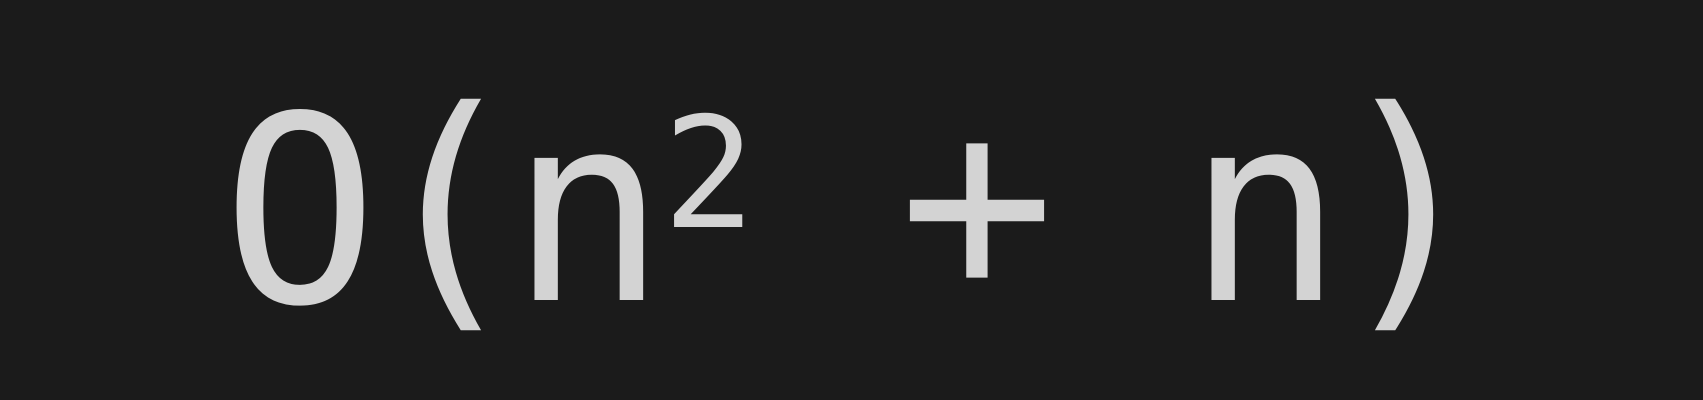 The image size is (1703, 400). What do you see at coordinates (1409, 207) in the screenshot?
I see `formula-close-paren: )` at bounding box center [1409, 207].